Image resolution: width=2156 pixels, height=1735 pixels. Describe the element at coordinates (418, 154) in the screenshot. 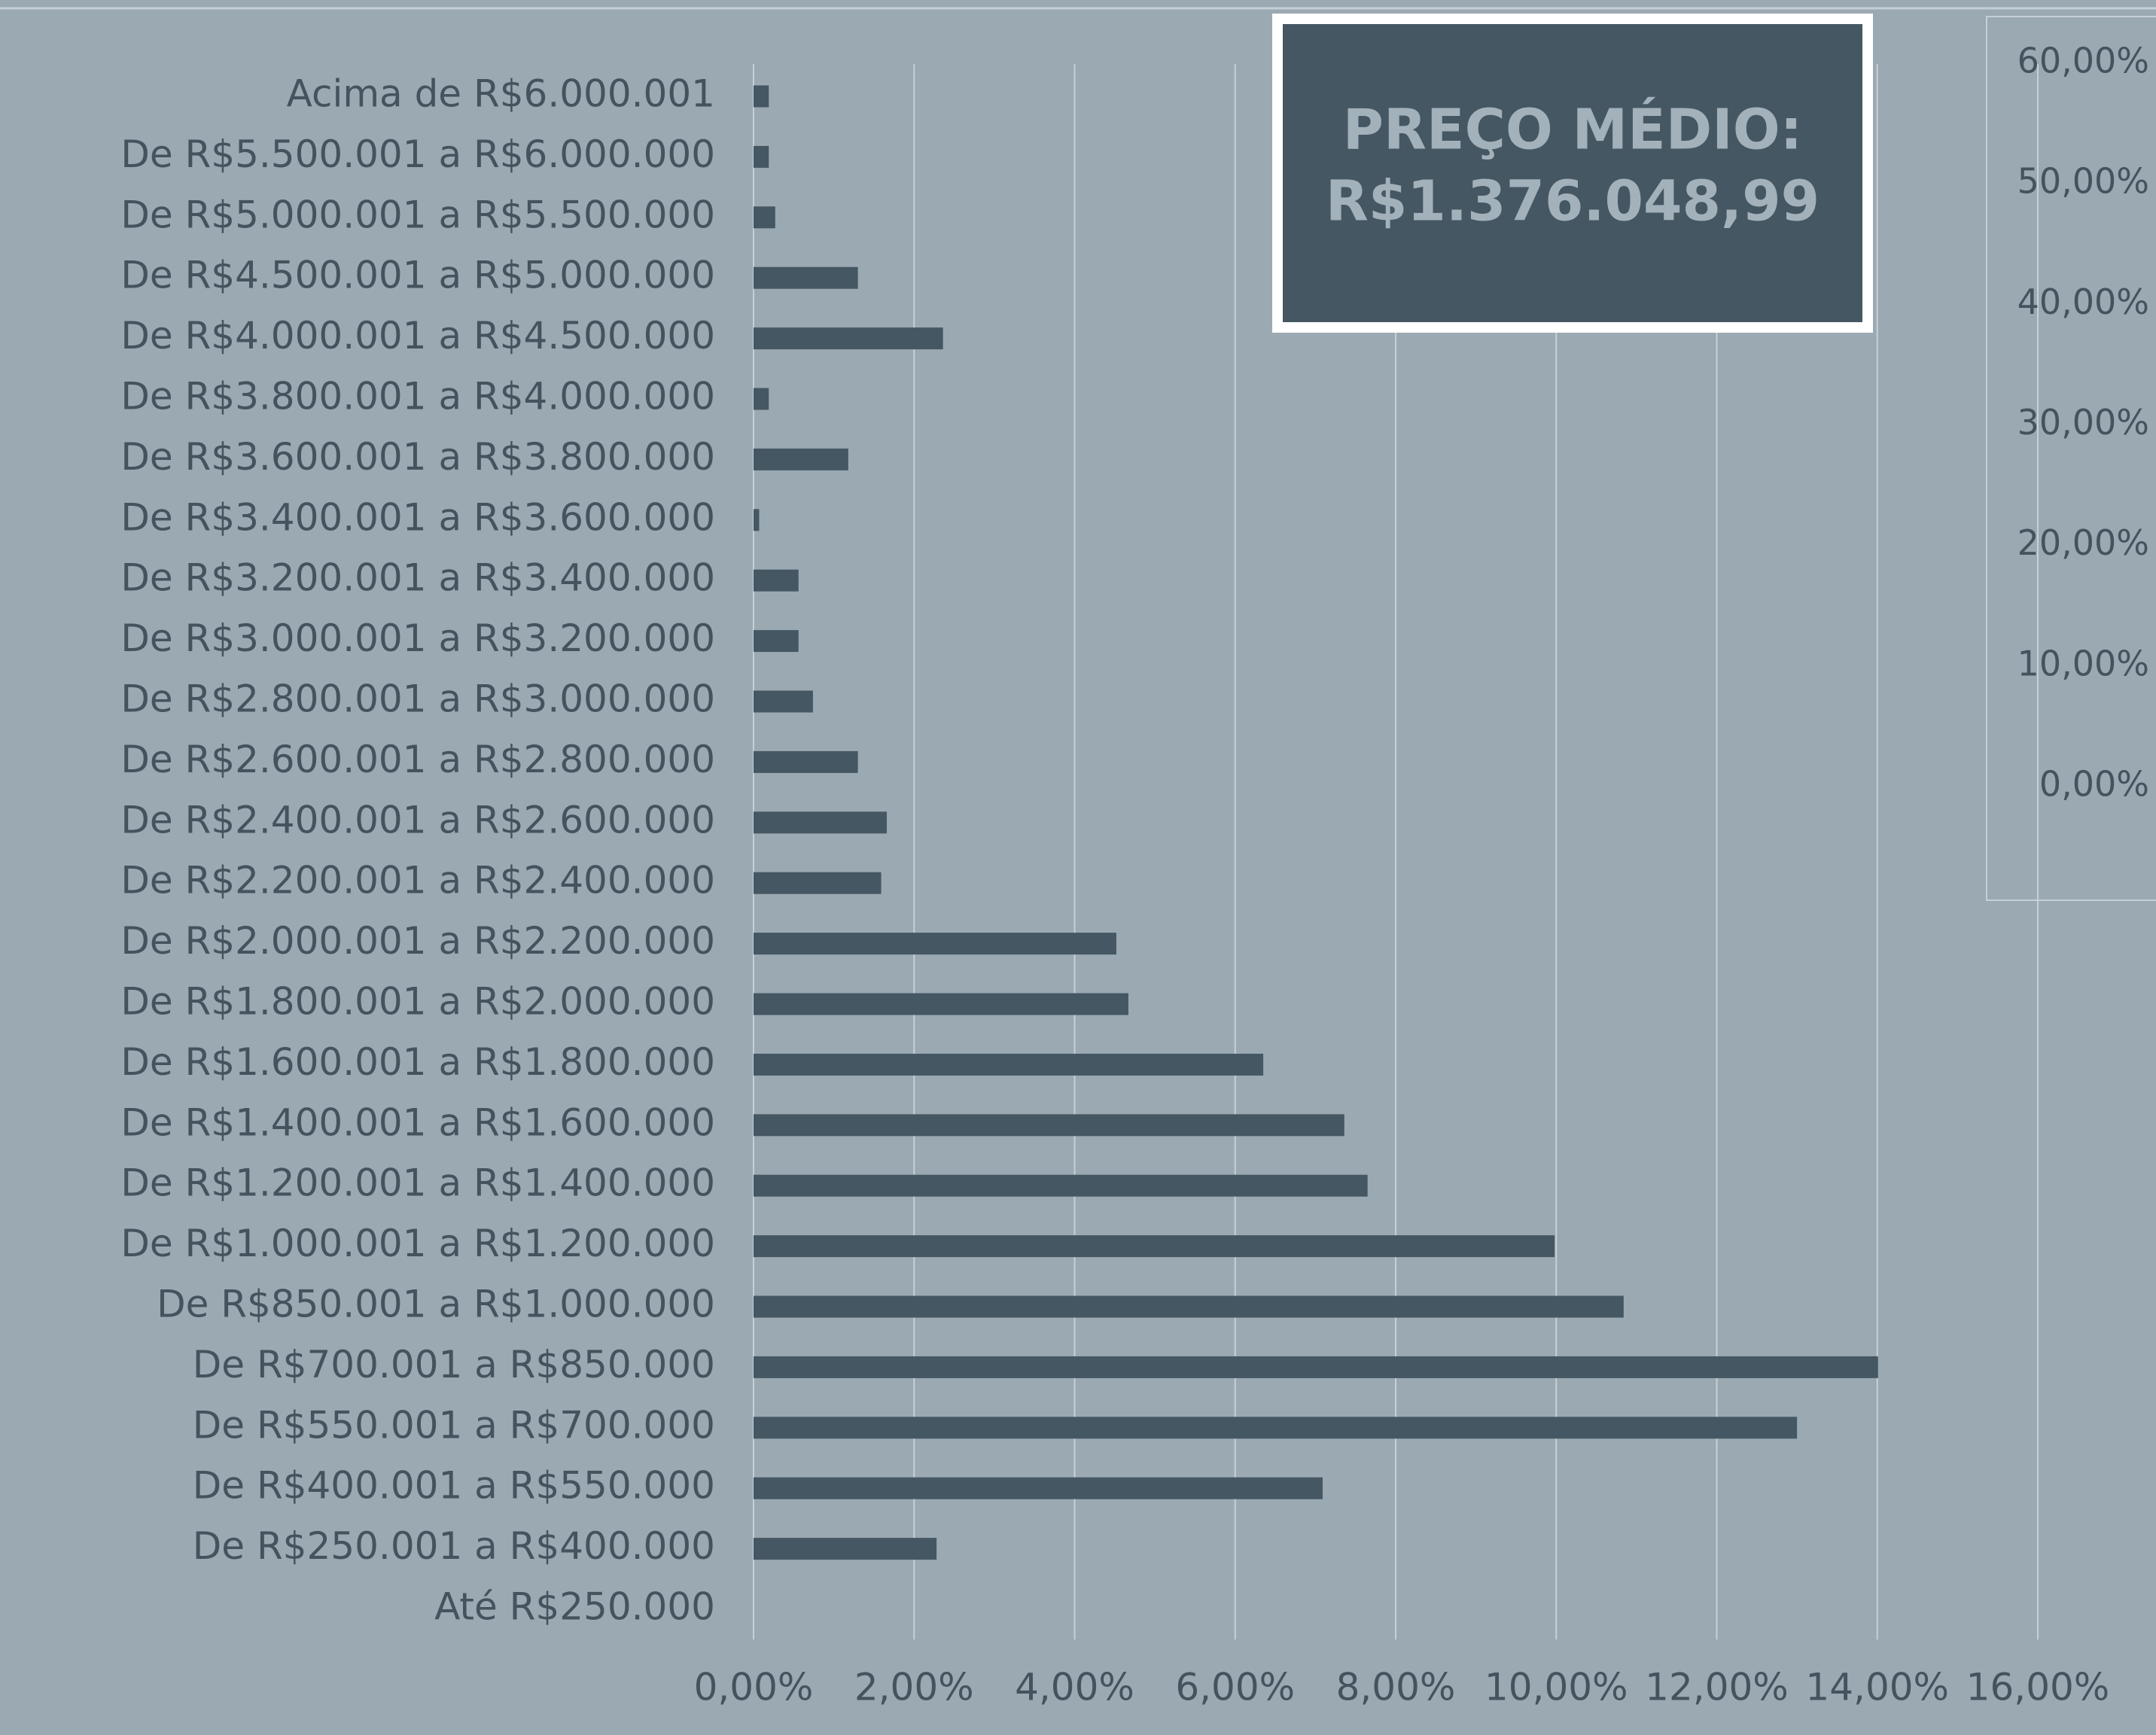

I see `y-tick-label: De R$5.500.001 a R$6.000.000` at that location.